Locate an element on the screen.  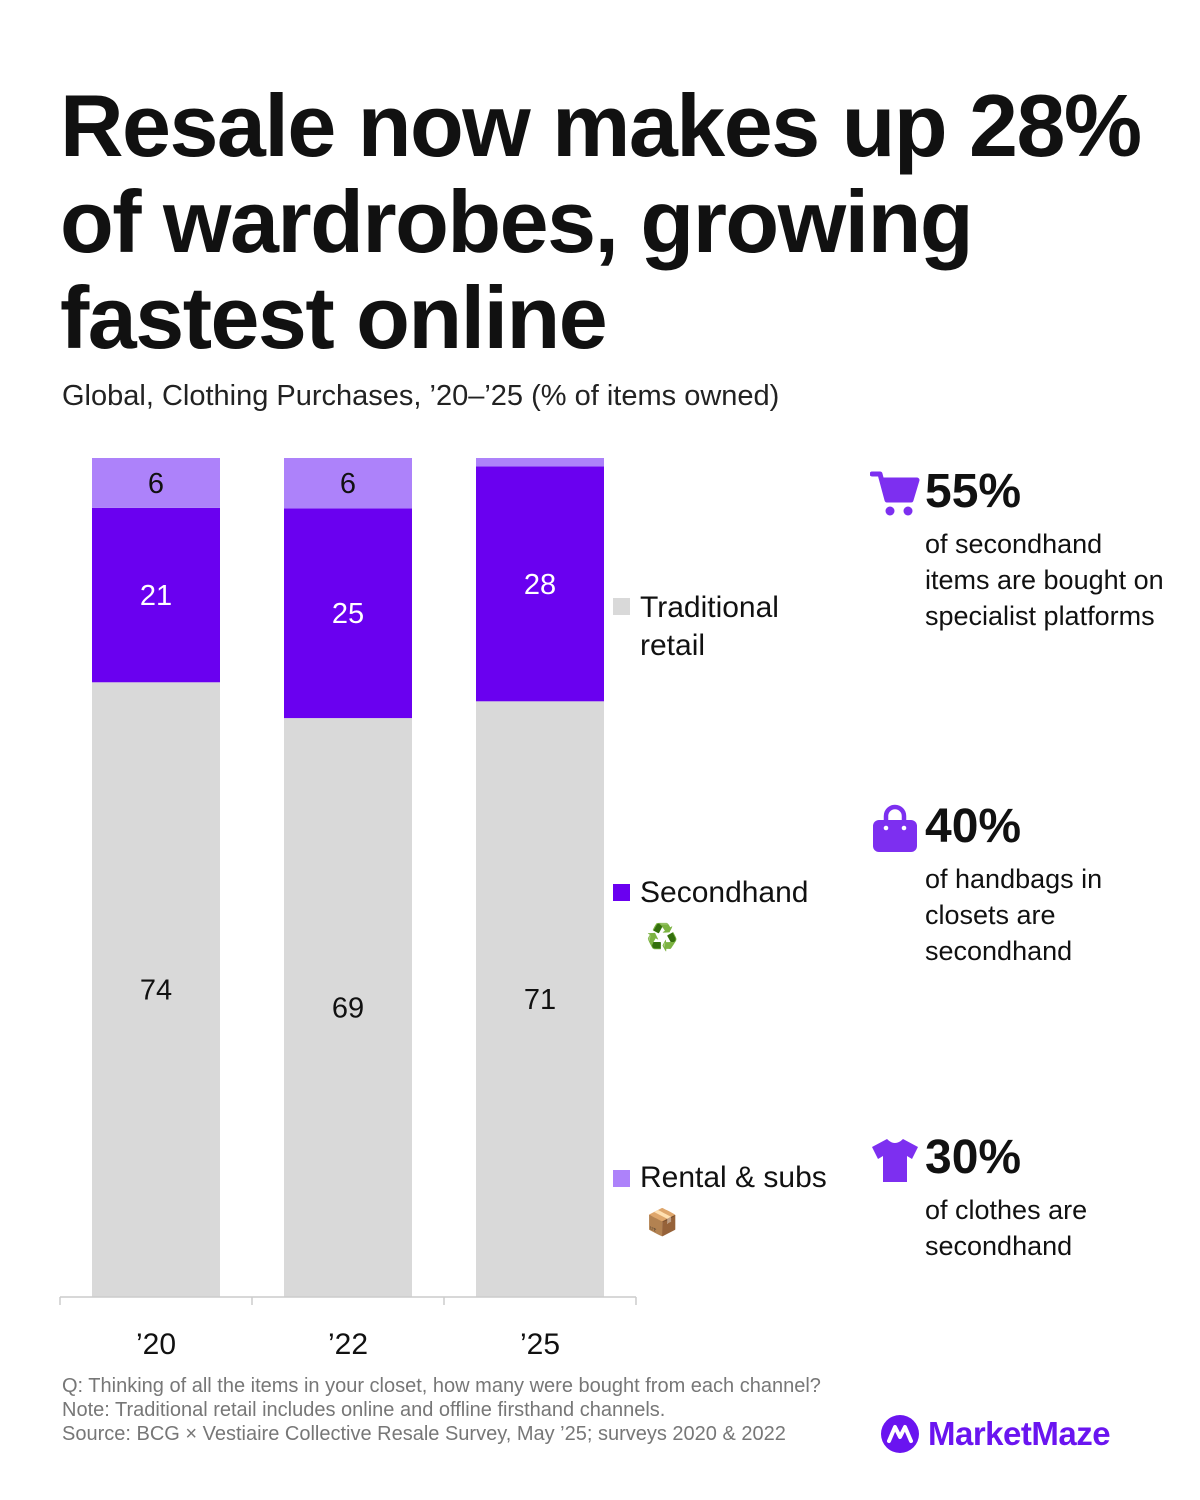
data-label: 28 is located at coordinates (540, 585).